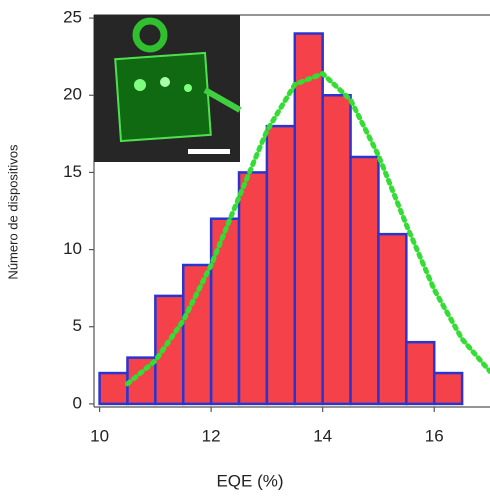 This screenshot has height=502, width=490. I want to click on y-tick-label: 25, so click(72, 17).